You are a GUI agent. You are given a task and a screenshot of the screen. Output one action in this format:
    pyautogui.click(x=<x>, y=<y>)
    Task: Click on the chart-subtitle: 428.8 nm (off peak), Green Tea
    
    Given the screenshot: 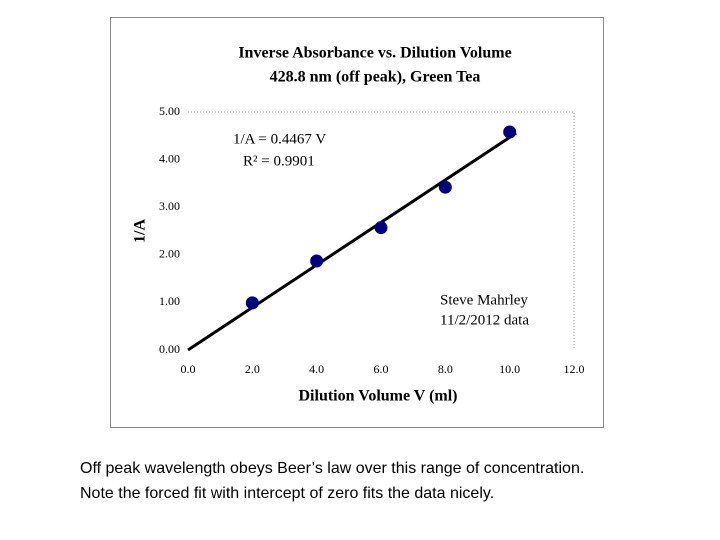 What is the action you would take?
    pyautogui.click(x=375, y=77)
    